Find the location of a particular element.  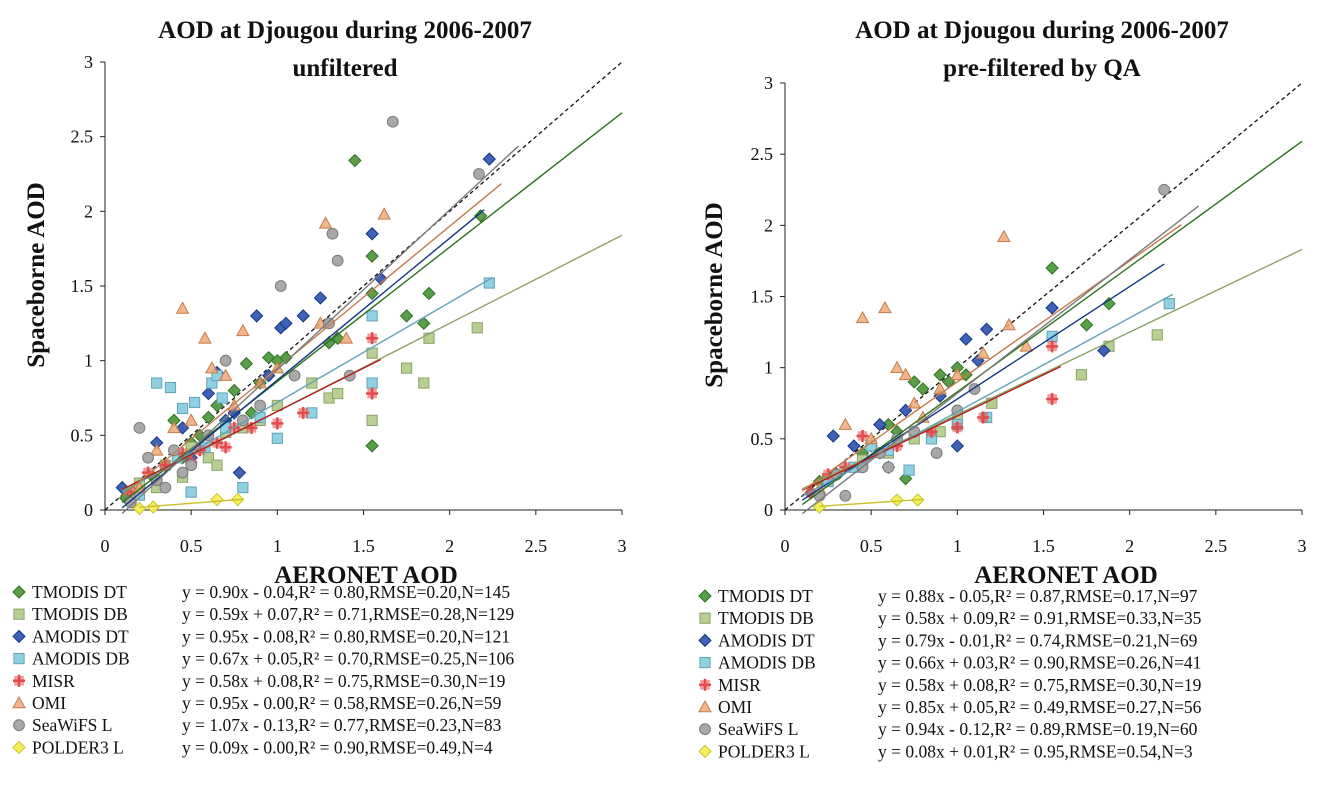

left-point-misr is located at coordinates (372, 338).